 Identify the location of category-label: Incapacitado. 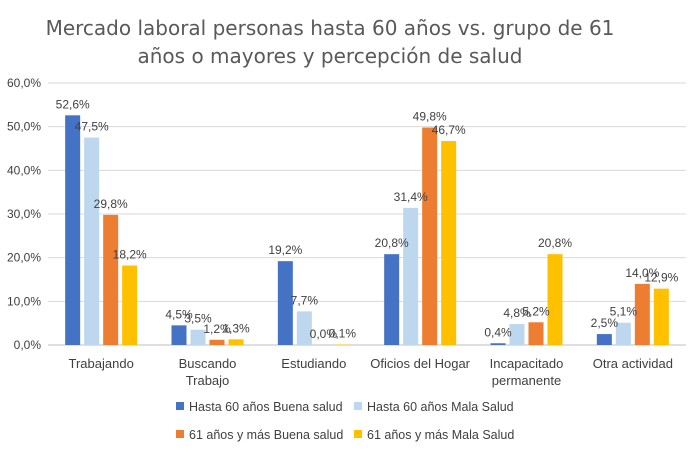
(527, 363).